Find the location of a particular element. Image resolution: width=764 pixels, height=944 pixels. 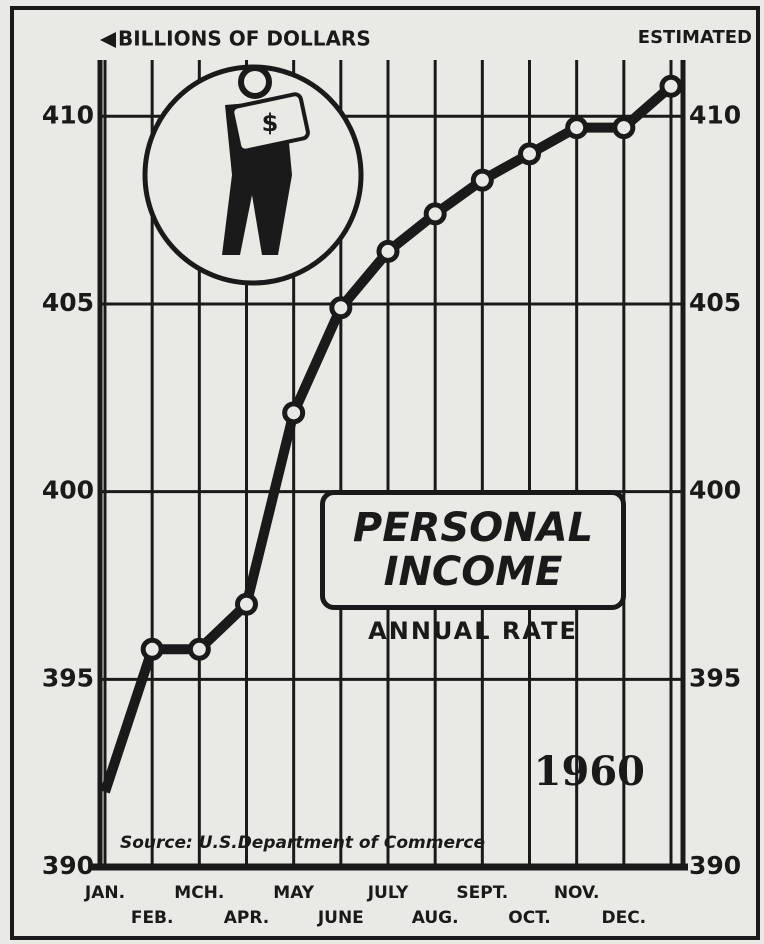

icon: $ is located at coordinates (253, 175).